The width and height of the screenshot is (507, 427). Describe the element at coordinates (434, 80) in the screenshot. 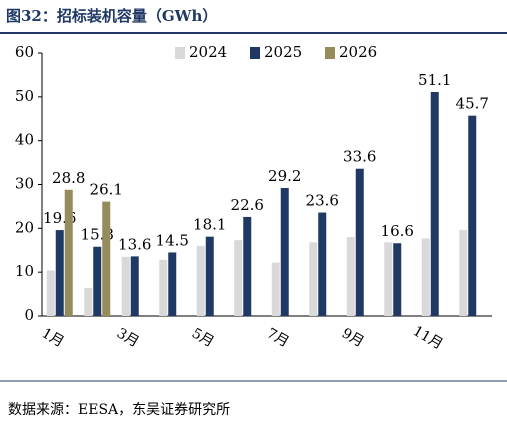

I see `data-label: 51.1` at that location.